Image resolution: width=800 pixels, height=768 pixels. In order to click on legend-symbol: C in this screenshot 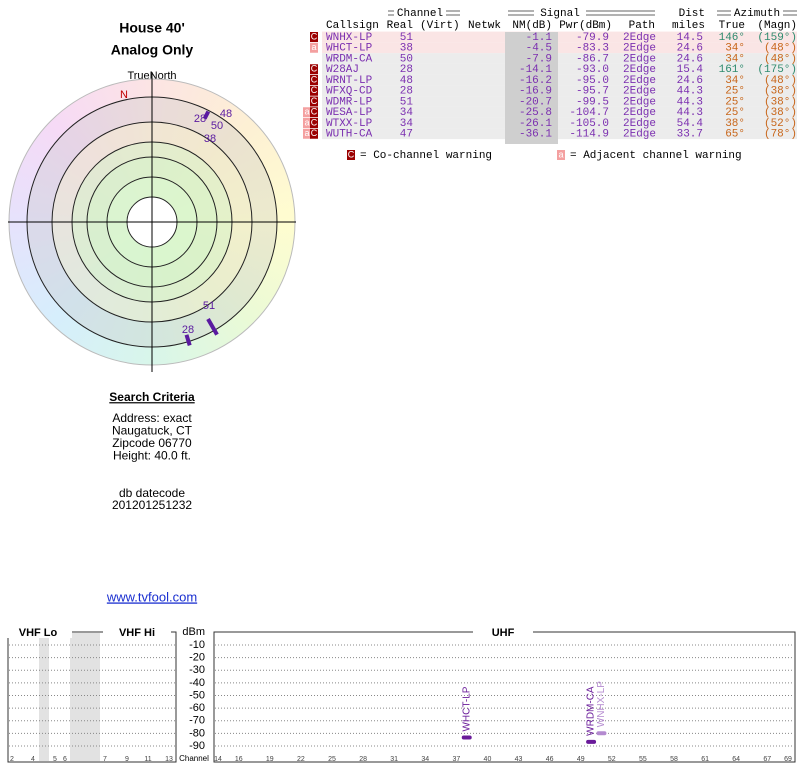, I will do `click(351, 154)`.